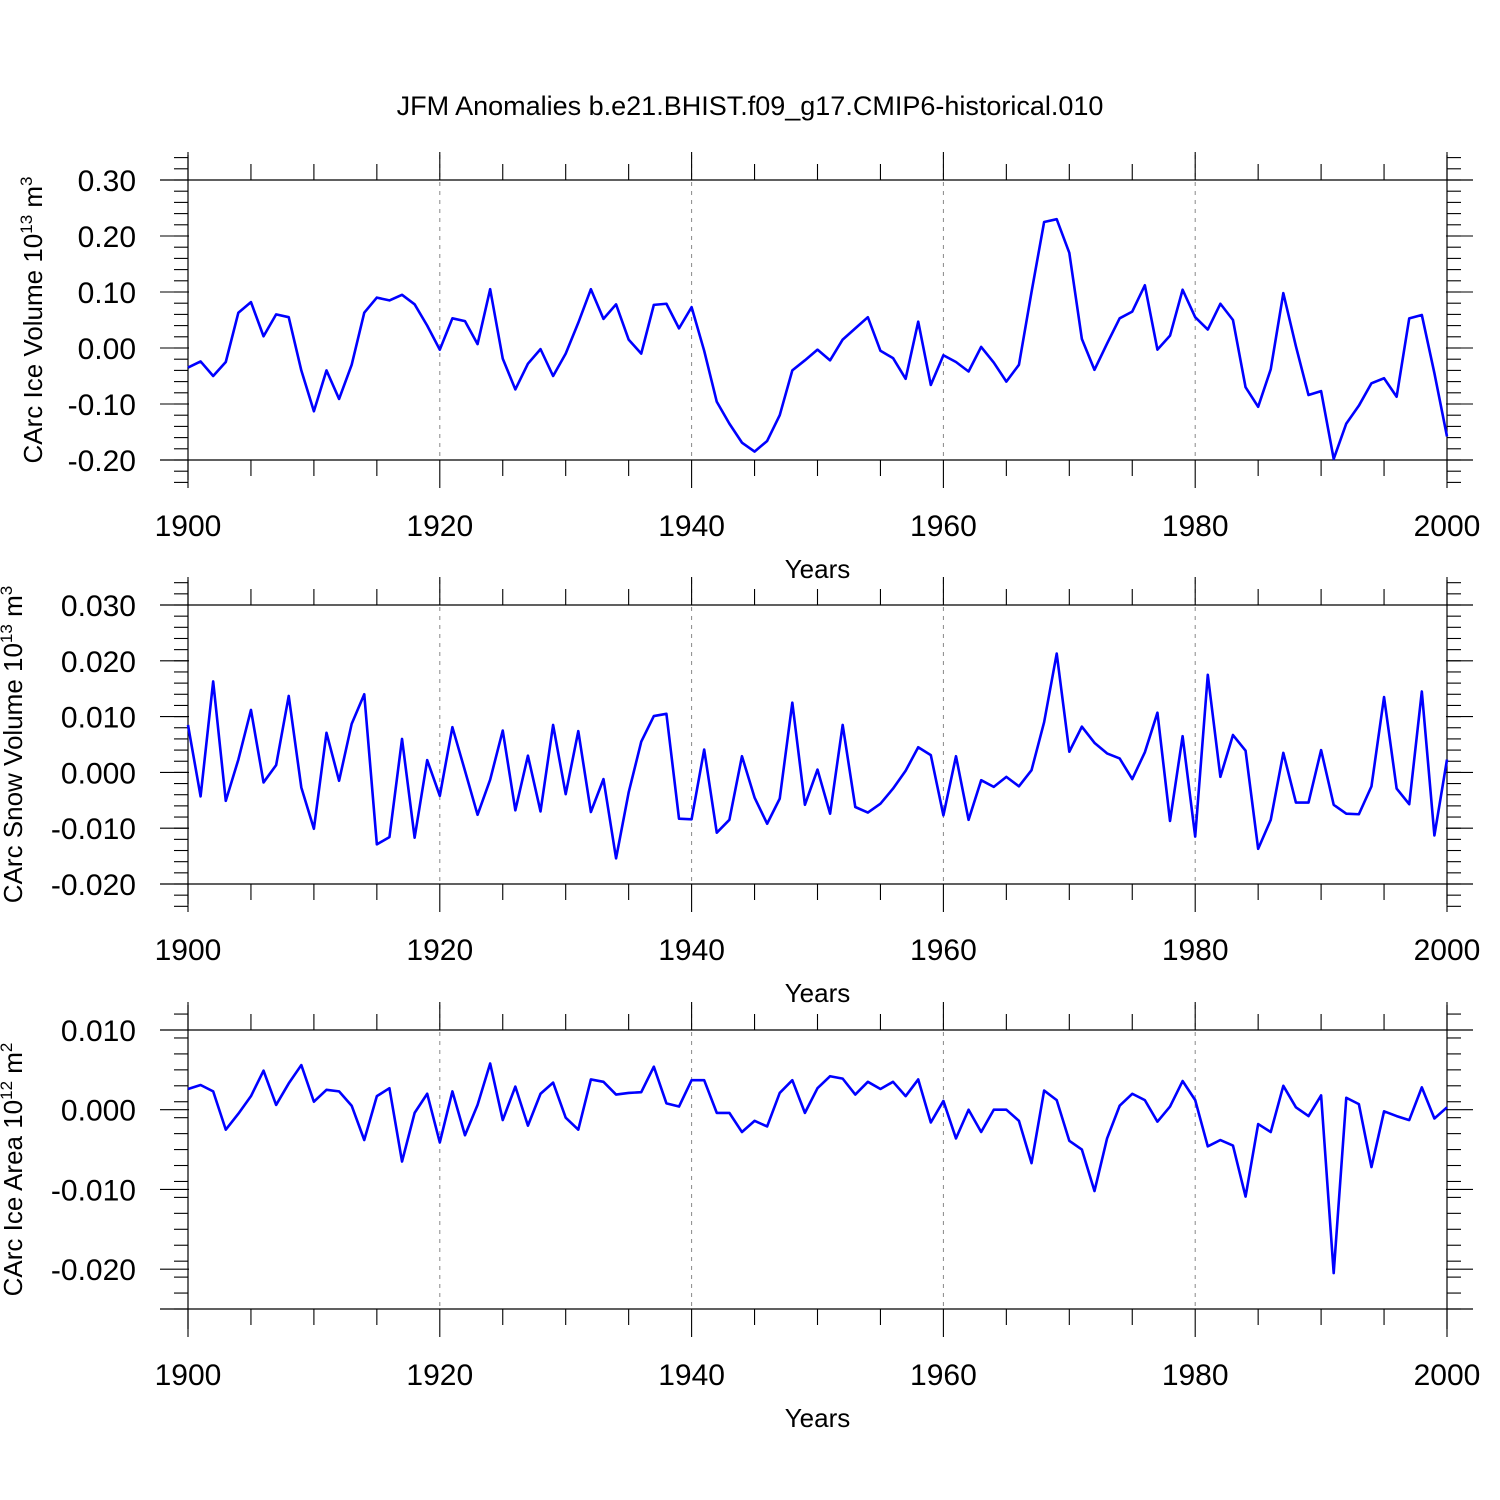 The height and width of the screenshot is (1500, 1500). I want to click on y-tick-label: -0.20, so click(102, 461).